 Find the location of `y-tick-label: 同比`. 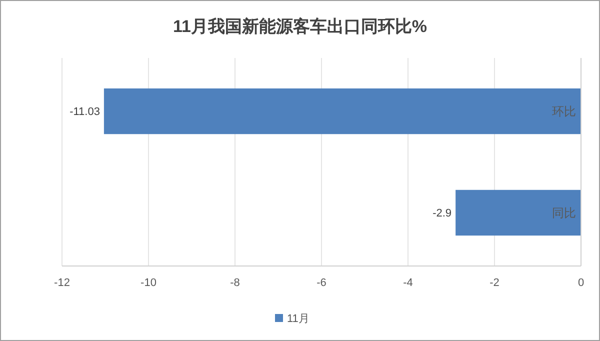

y-tick-label: 同比 is located at coordinates (564, 213).